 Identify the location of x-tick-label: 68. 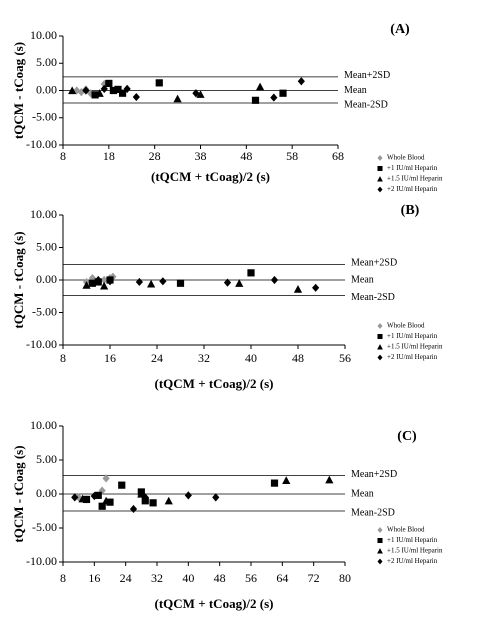
(338, 156).